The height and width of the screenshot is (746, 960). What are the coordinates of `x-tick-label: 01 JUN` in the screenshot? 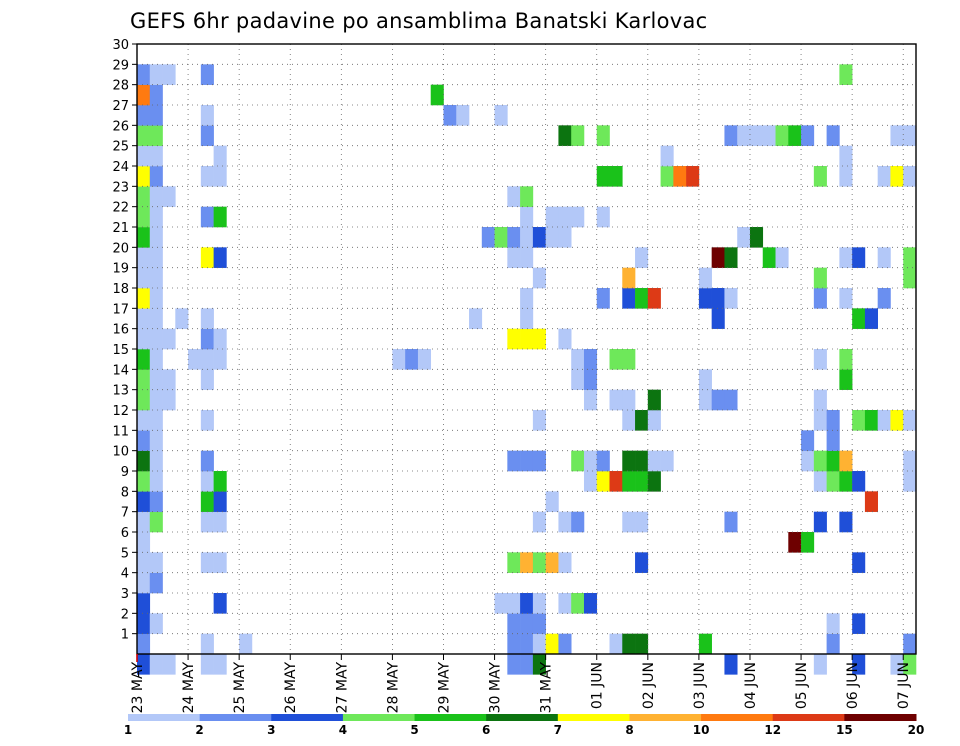 It's located at (598, 685).